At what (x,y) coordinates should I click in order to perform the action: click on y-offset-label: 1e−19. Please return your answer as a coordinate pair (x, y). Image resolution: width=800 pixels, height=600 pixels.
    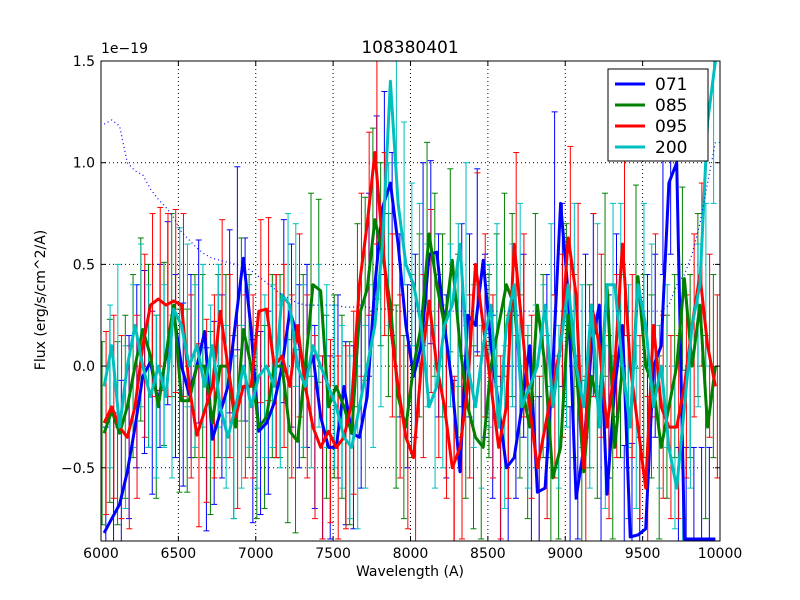
    Looking at the image, I should click on (124, 49).